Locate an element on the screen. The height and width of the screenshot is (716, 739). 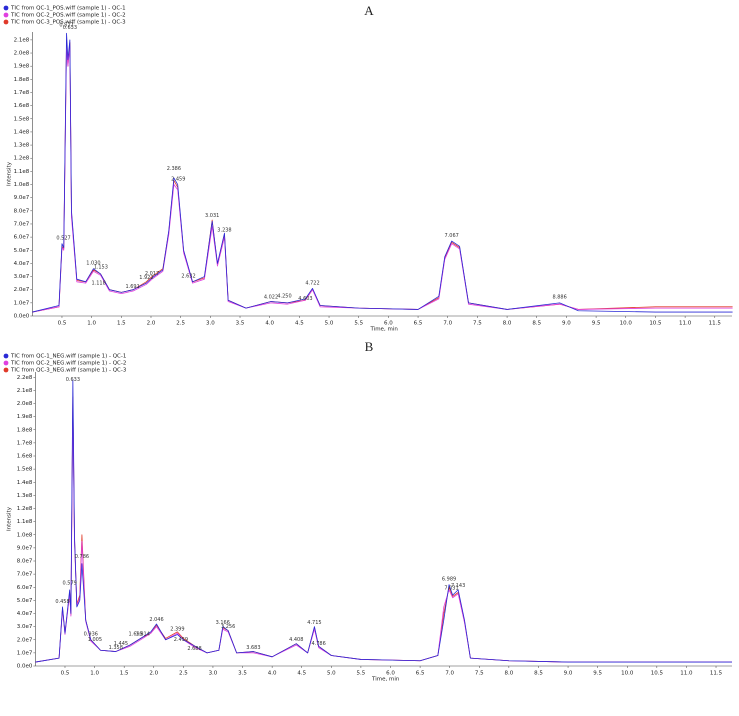
x-tick-label: 2.0 is located at coordinates (151, 324).